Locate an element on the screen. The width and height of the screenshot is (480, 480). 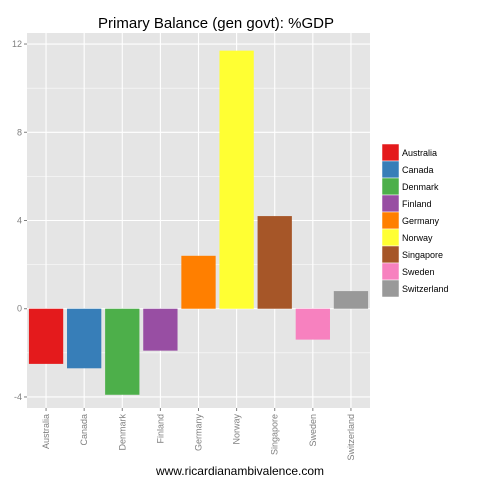
x-tick-label: Germany is located at coordinates (199, 433).